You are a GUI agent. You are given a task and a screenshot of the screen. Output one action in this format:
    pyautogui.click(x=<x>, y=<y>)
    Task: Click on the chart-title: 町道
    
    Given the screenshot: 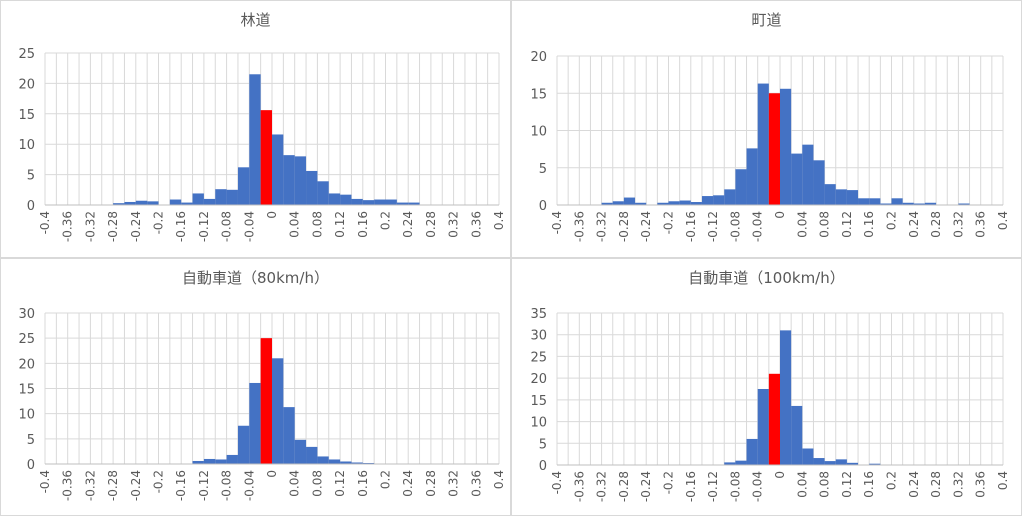 What is the action you would take?
    pyautogui.click(x=766, y=20)
    